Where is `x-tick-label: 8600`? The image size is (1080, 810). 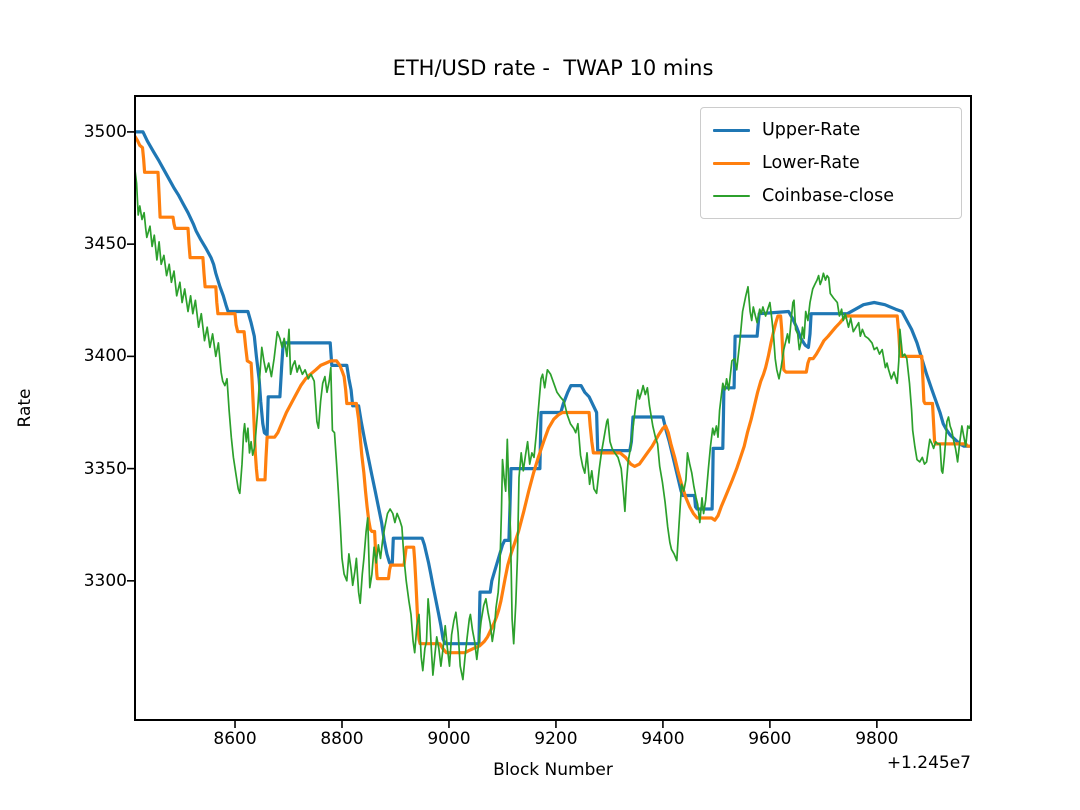
x-tick-label: 8600 is located at coordinates (235, 739).